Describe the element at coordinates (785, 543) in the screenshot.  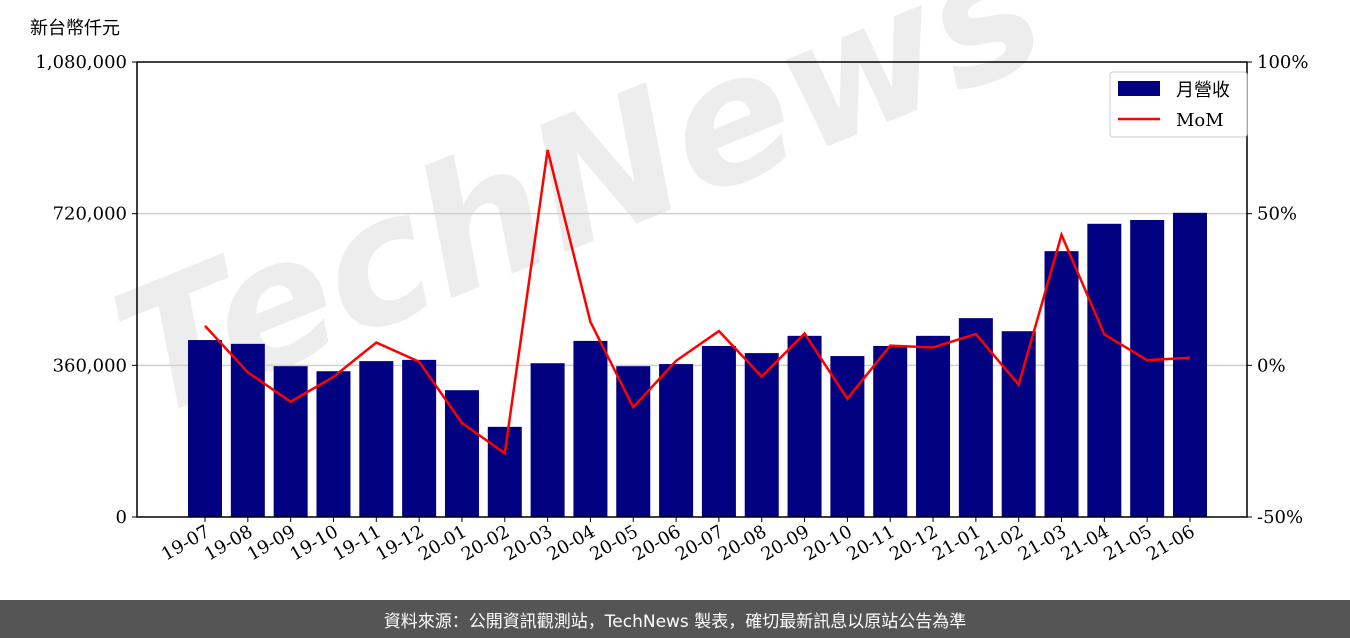
I see `x-tick-label: 20-09` at that location.